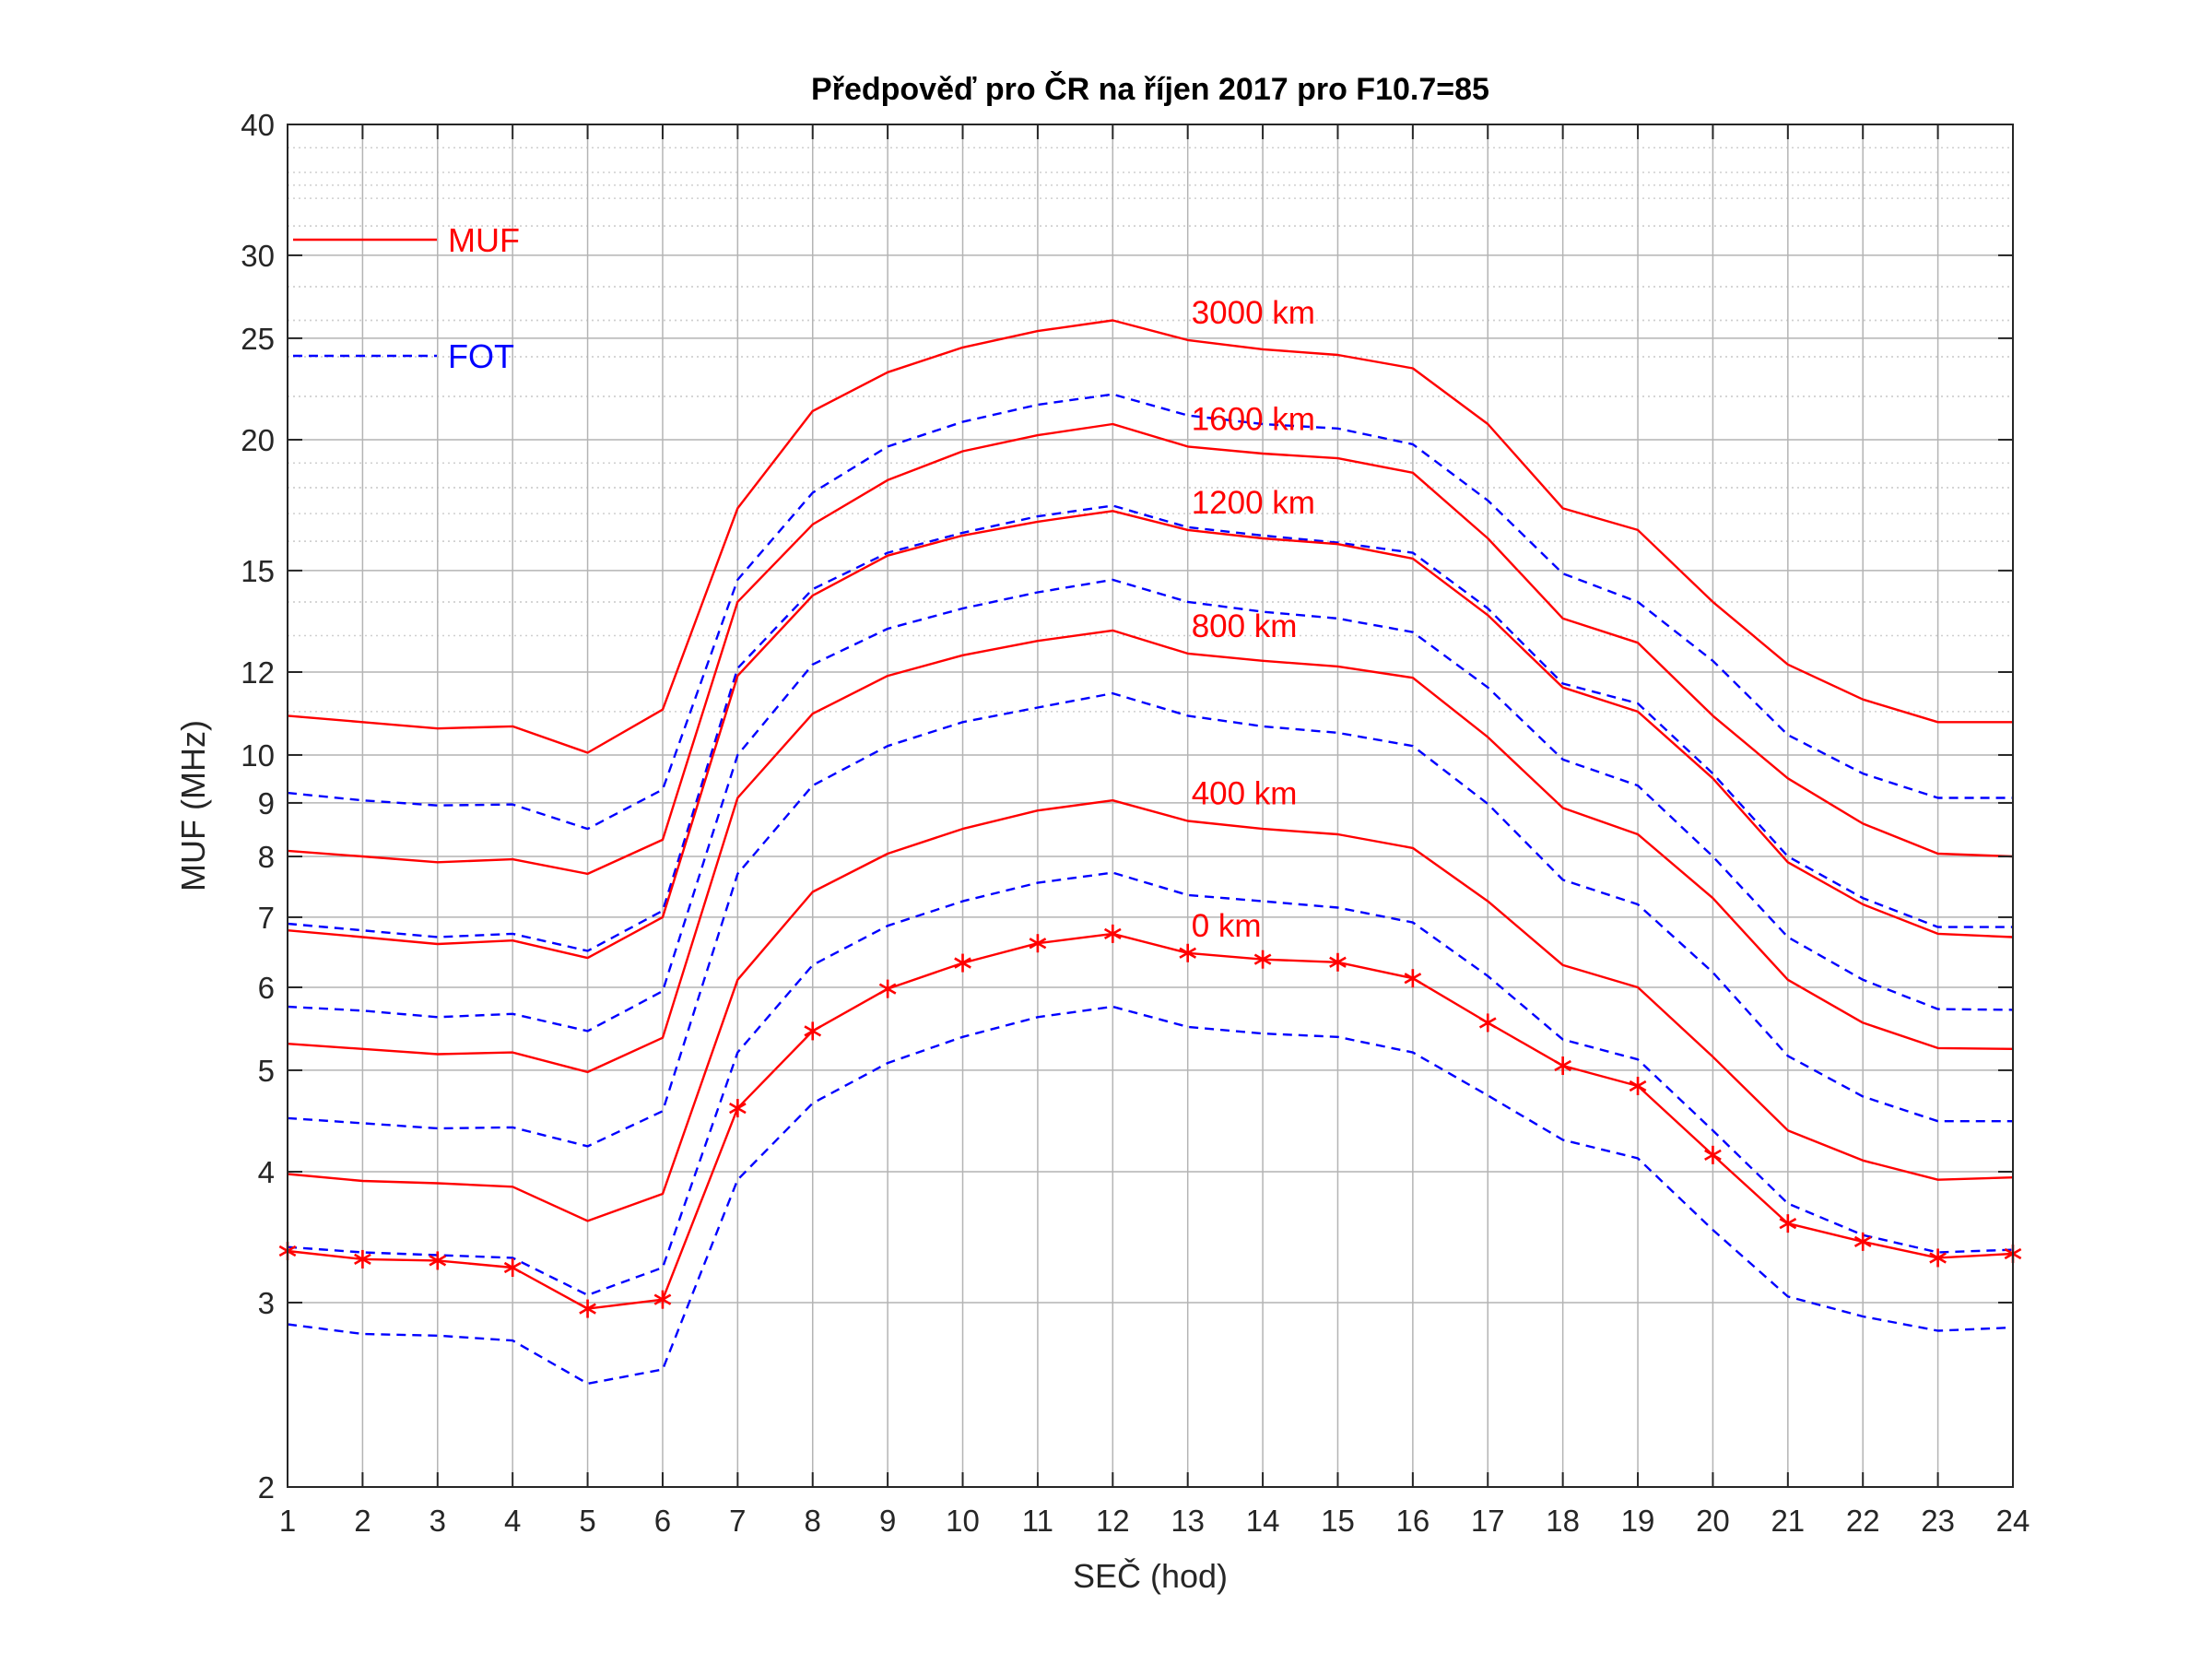 Image resolution: width=2212 pixels, height=1664 pixels. What do you see at coordinates (1037, 1521) in the screenshot?
I see `x-tick-label: 11` at bounding box center [1037, 1521].